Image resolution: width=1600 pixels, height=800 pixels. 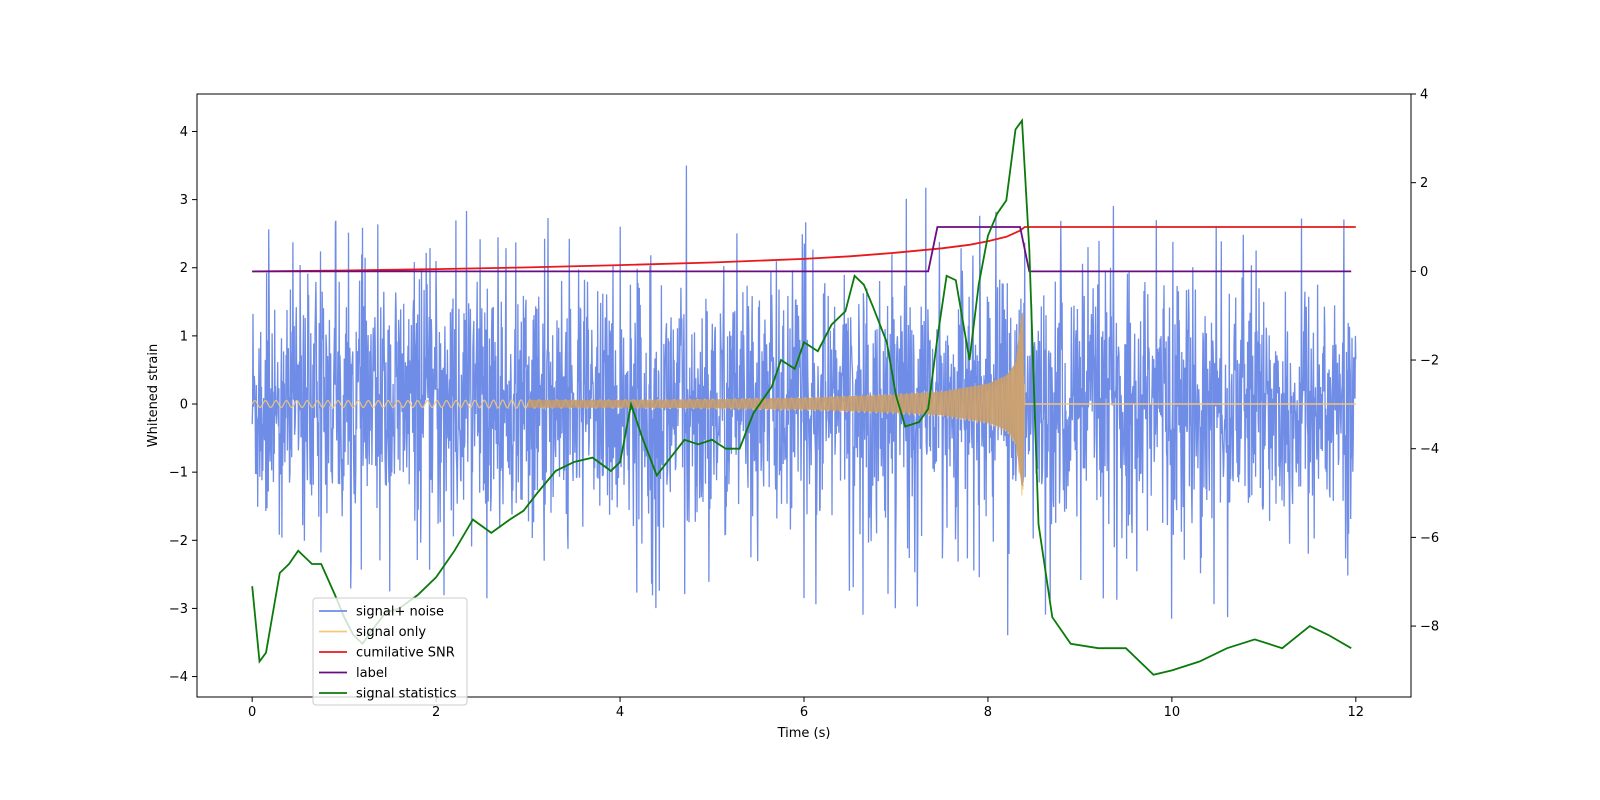 What do you see at coordinates (405, 653) in the screenshot?
I see `legend-label: cumilative SNR` at bounding box center [405, 653].